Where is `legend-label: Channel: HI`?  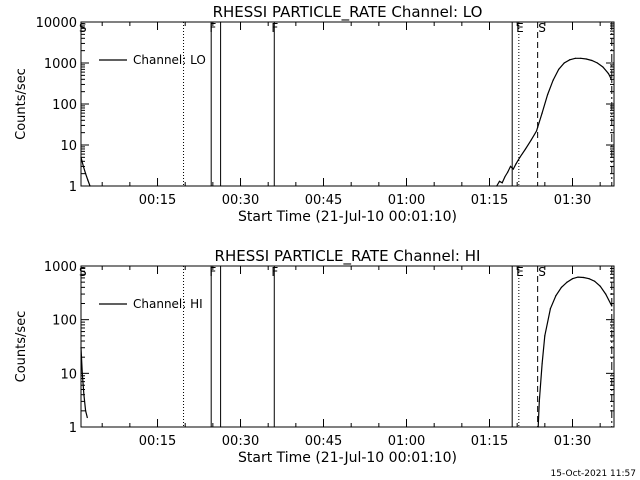 legend-label: Channel: HI is located at coordinates (168, 304).